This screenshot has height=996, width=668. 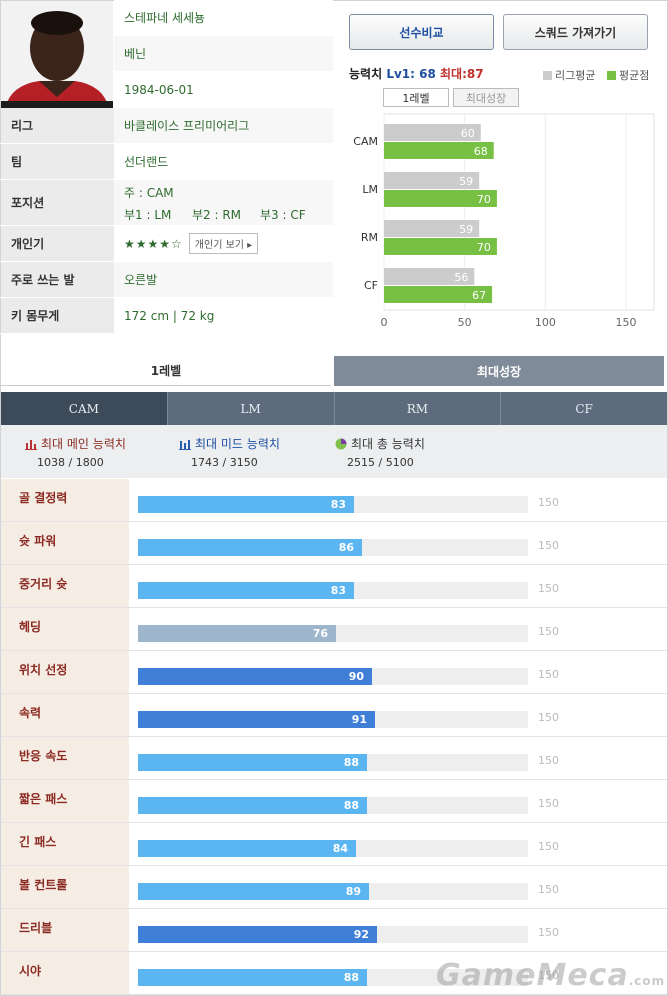 What do you see at coordinates (380, 452) in the screenshot?
I see `summary-total: 최대 총 능력치 2515 / 5100` at bounding box center [380, 452].